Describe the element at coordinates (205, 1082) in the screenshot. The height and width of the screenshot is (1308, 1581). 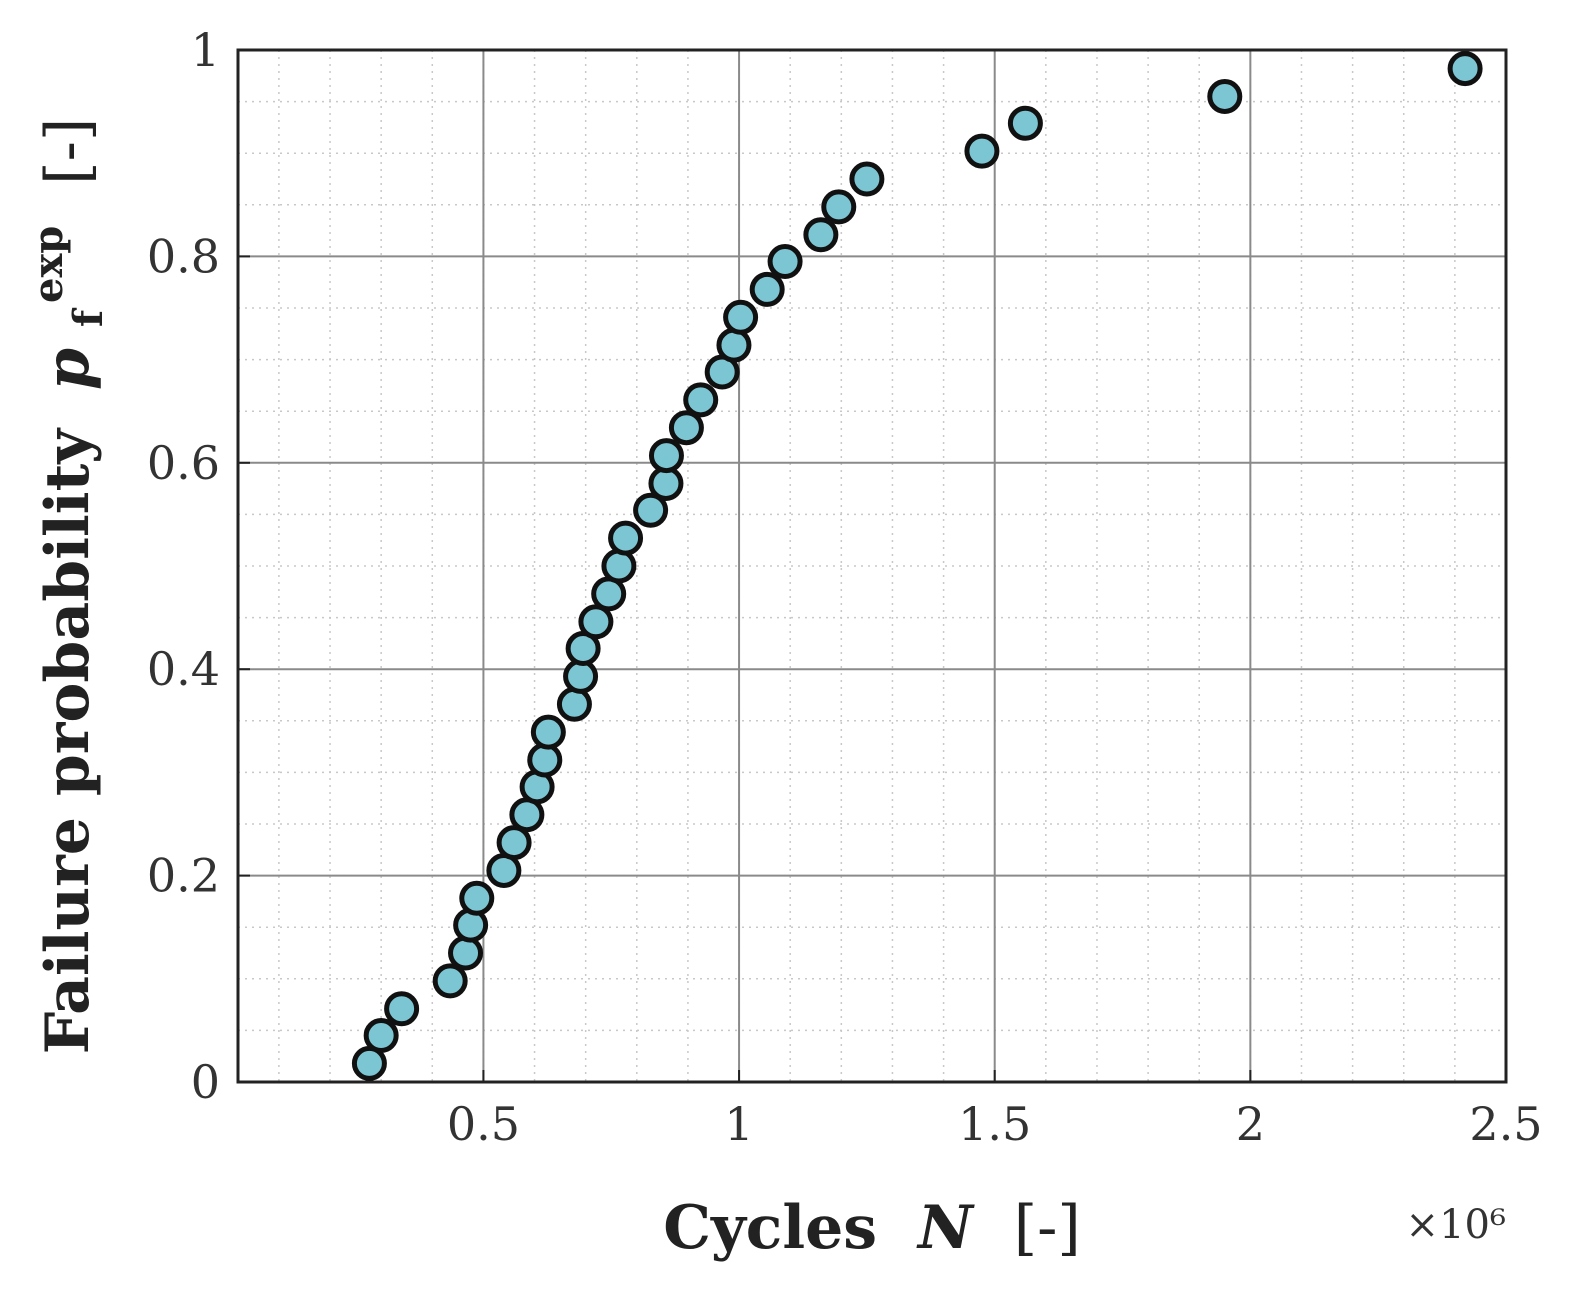
I see `y-tick-label: 0` at that location.